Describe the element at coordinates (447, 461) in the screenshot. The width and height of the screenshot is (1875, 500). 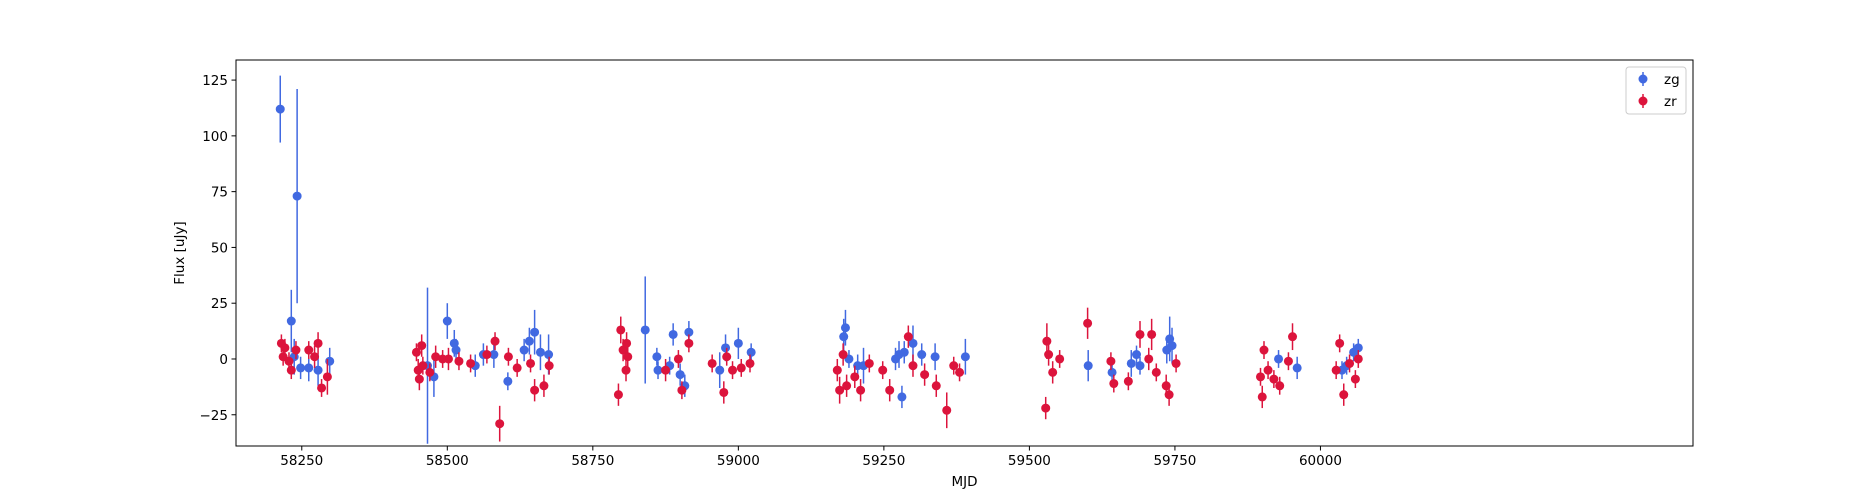
I see `x-tick-label: 58500` at that location.